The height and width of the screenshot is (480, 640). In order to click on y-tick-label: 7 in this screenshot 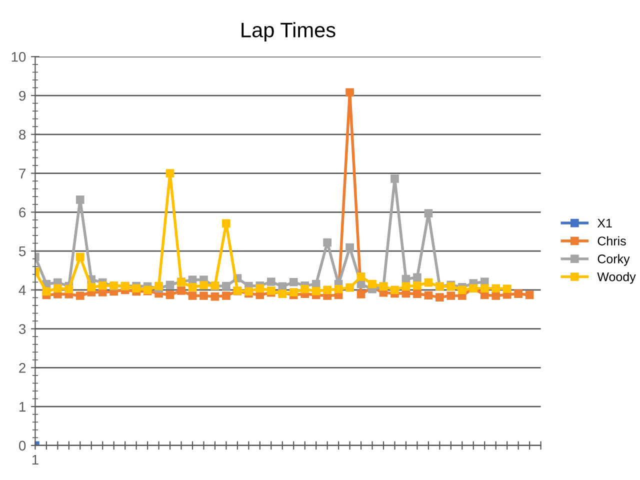, I will do `click(22, 173)`.